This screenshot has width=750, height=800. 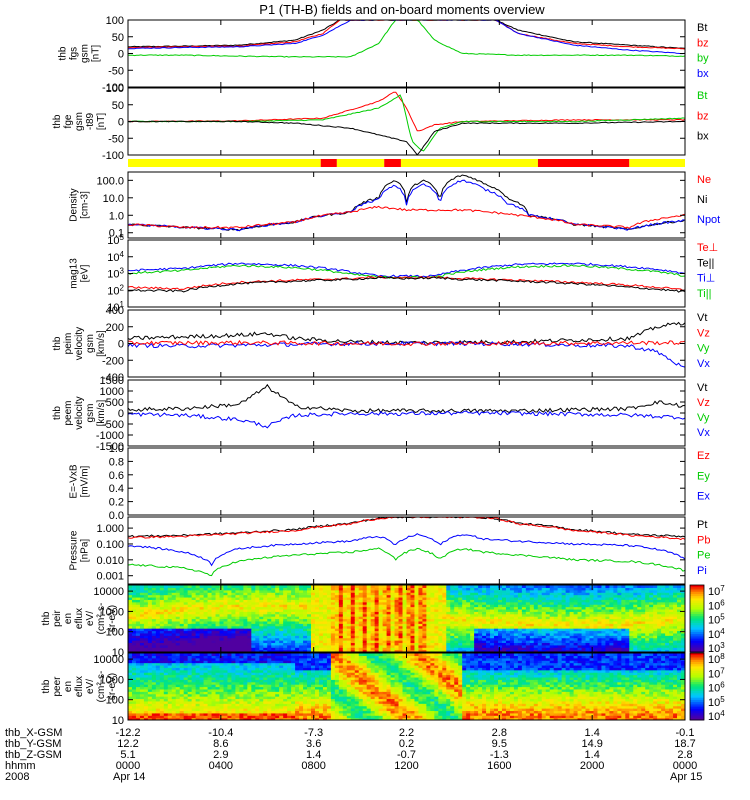 What do you see at coordinates (85, 481) in the screenshot?
I see `y-axis-label: [mV/m]` at bounding box center [85, 481].